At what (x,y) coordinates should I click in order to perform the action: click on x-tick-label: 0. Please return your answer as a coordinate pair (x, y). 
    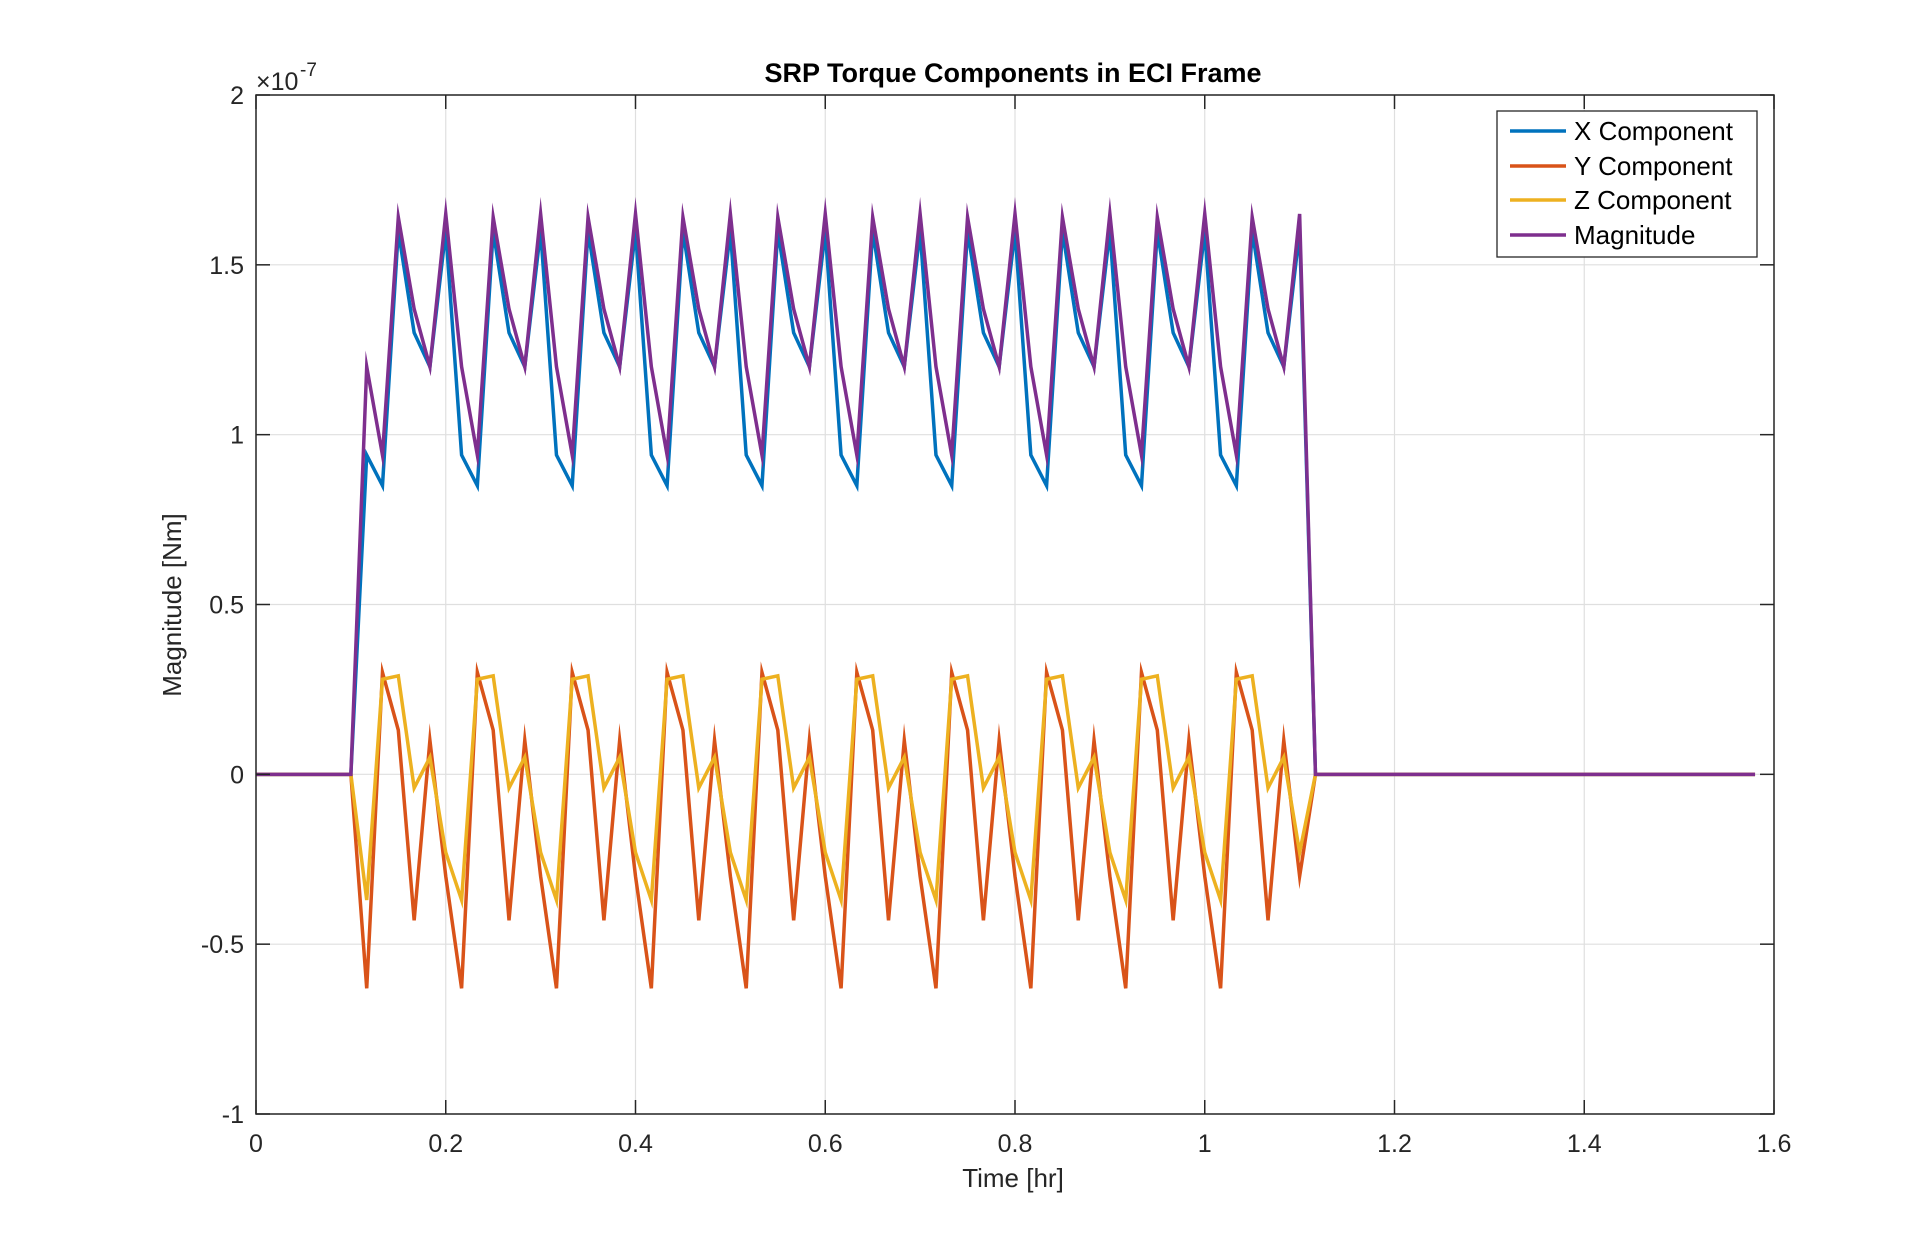
    Looking at the image, I should click on (256, 1144).